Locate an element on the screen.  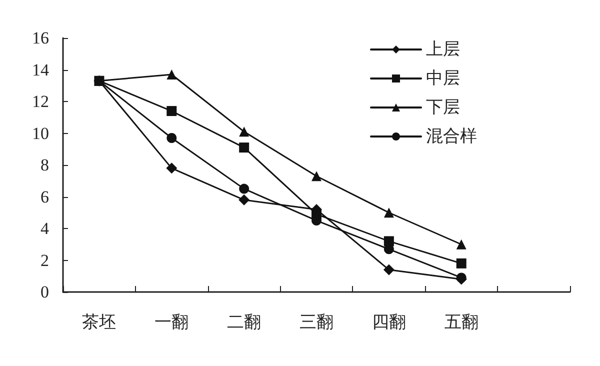
y-tick-label: 12 is located at coordinates (40, 101).